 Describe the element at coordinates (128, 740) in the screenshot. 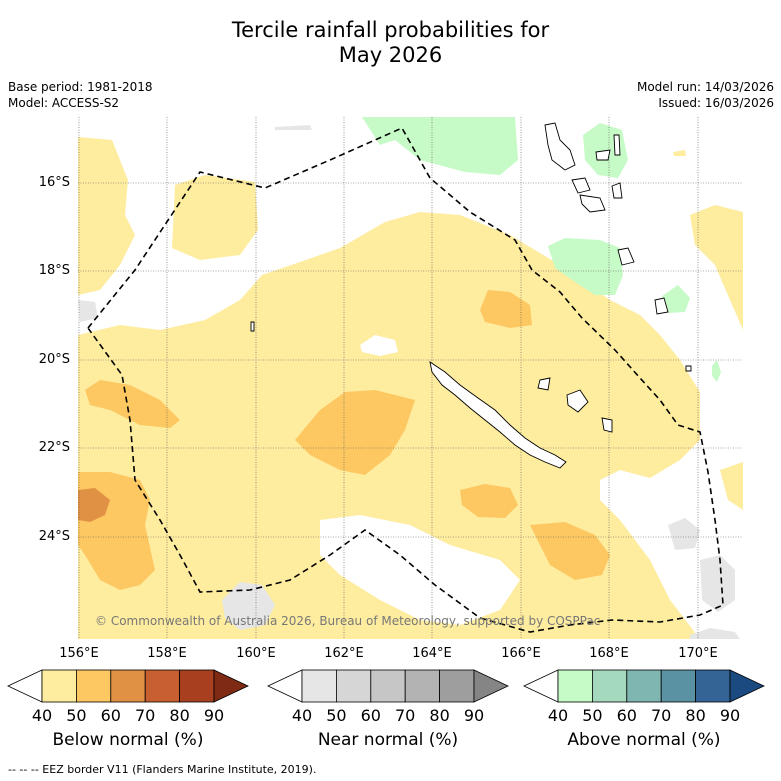

I see `below-normal-label: Below normal (%)` at that location.